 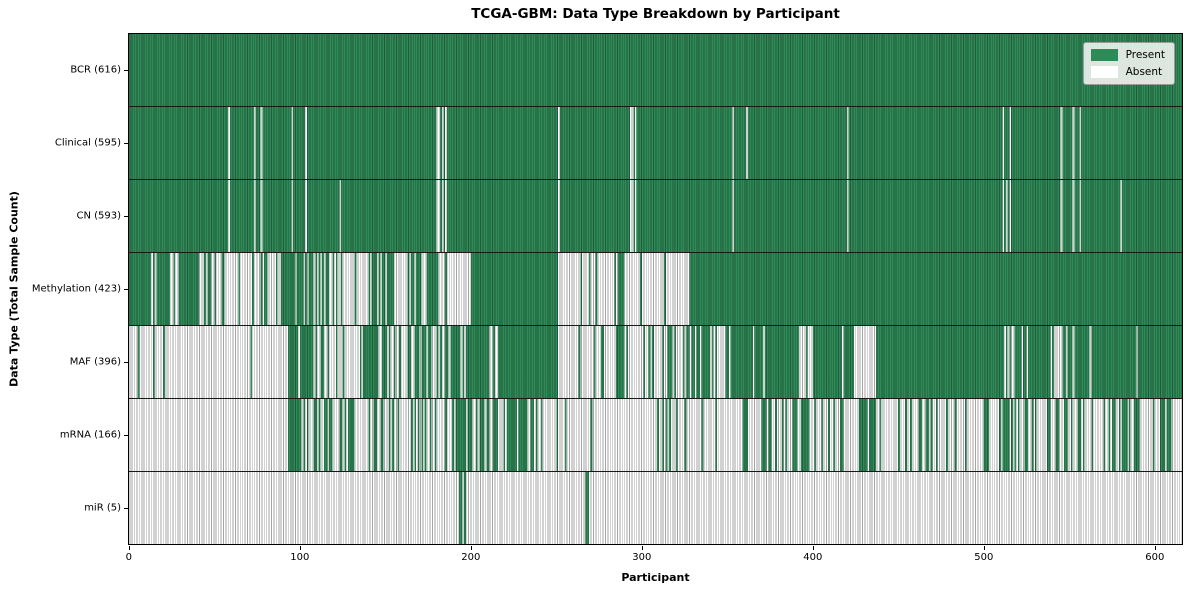 I want to click on heatmap-row-BCR, so click(x=655, y=70).